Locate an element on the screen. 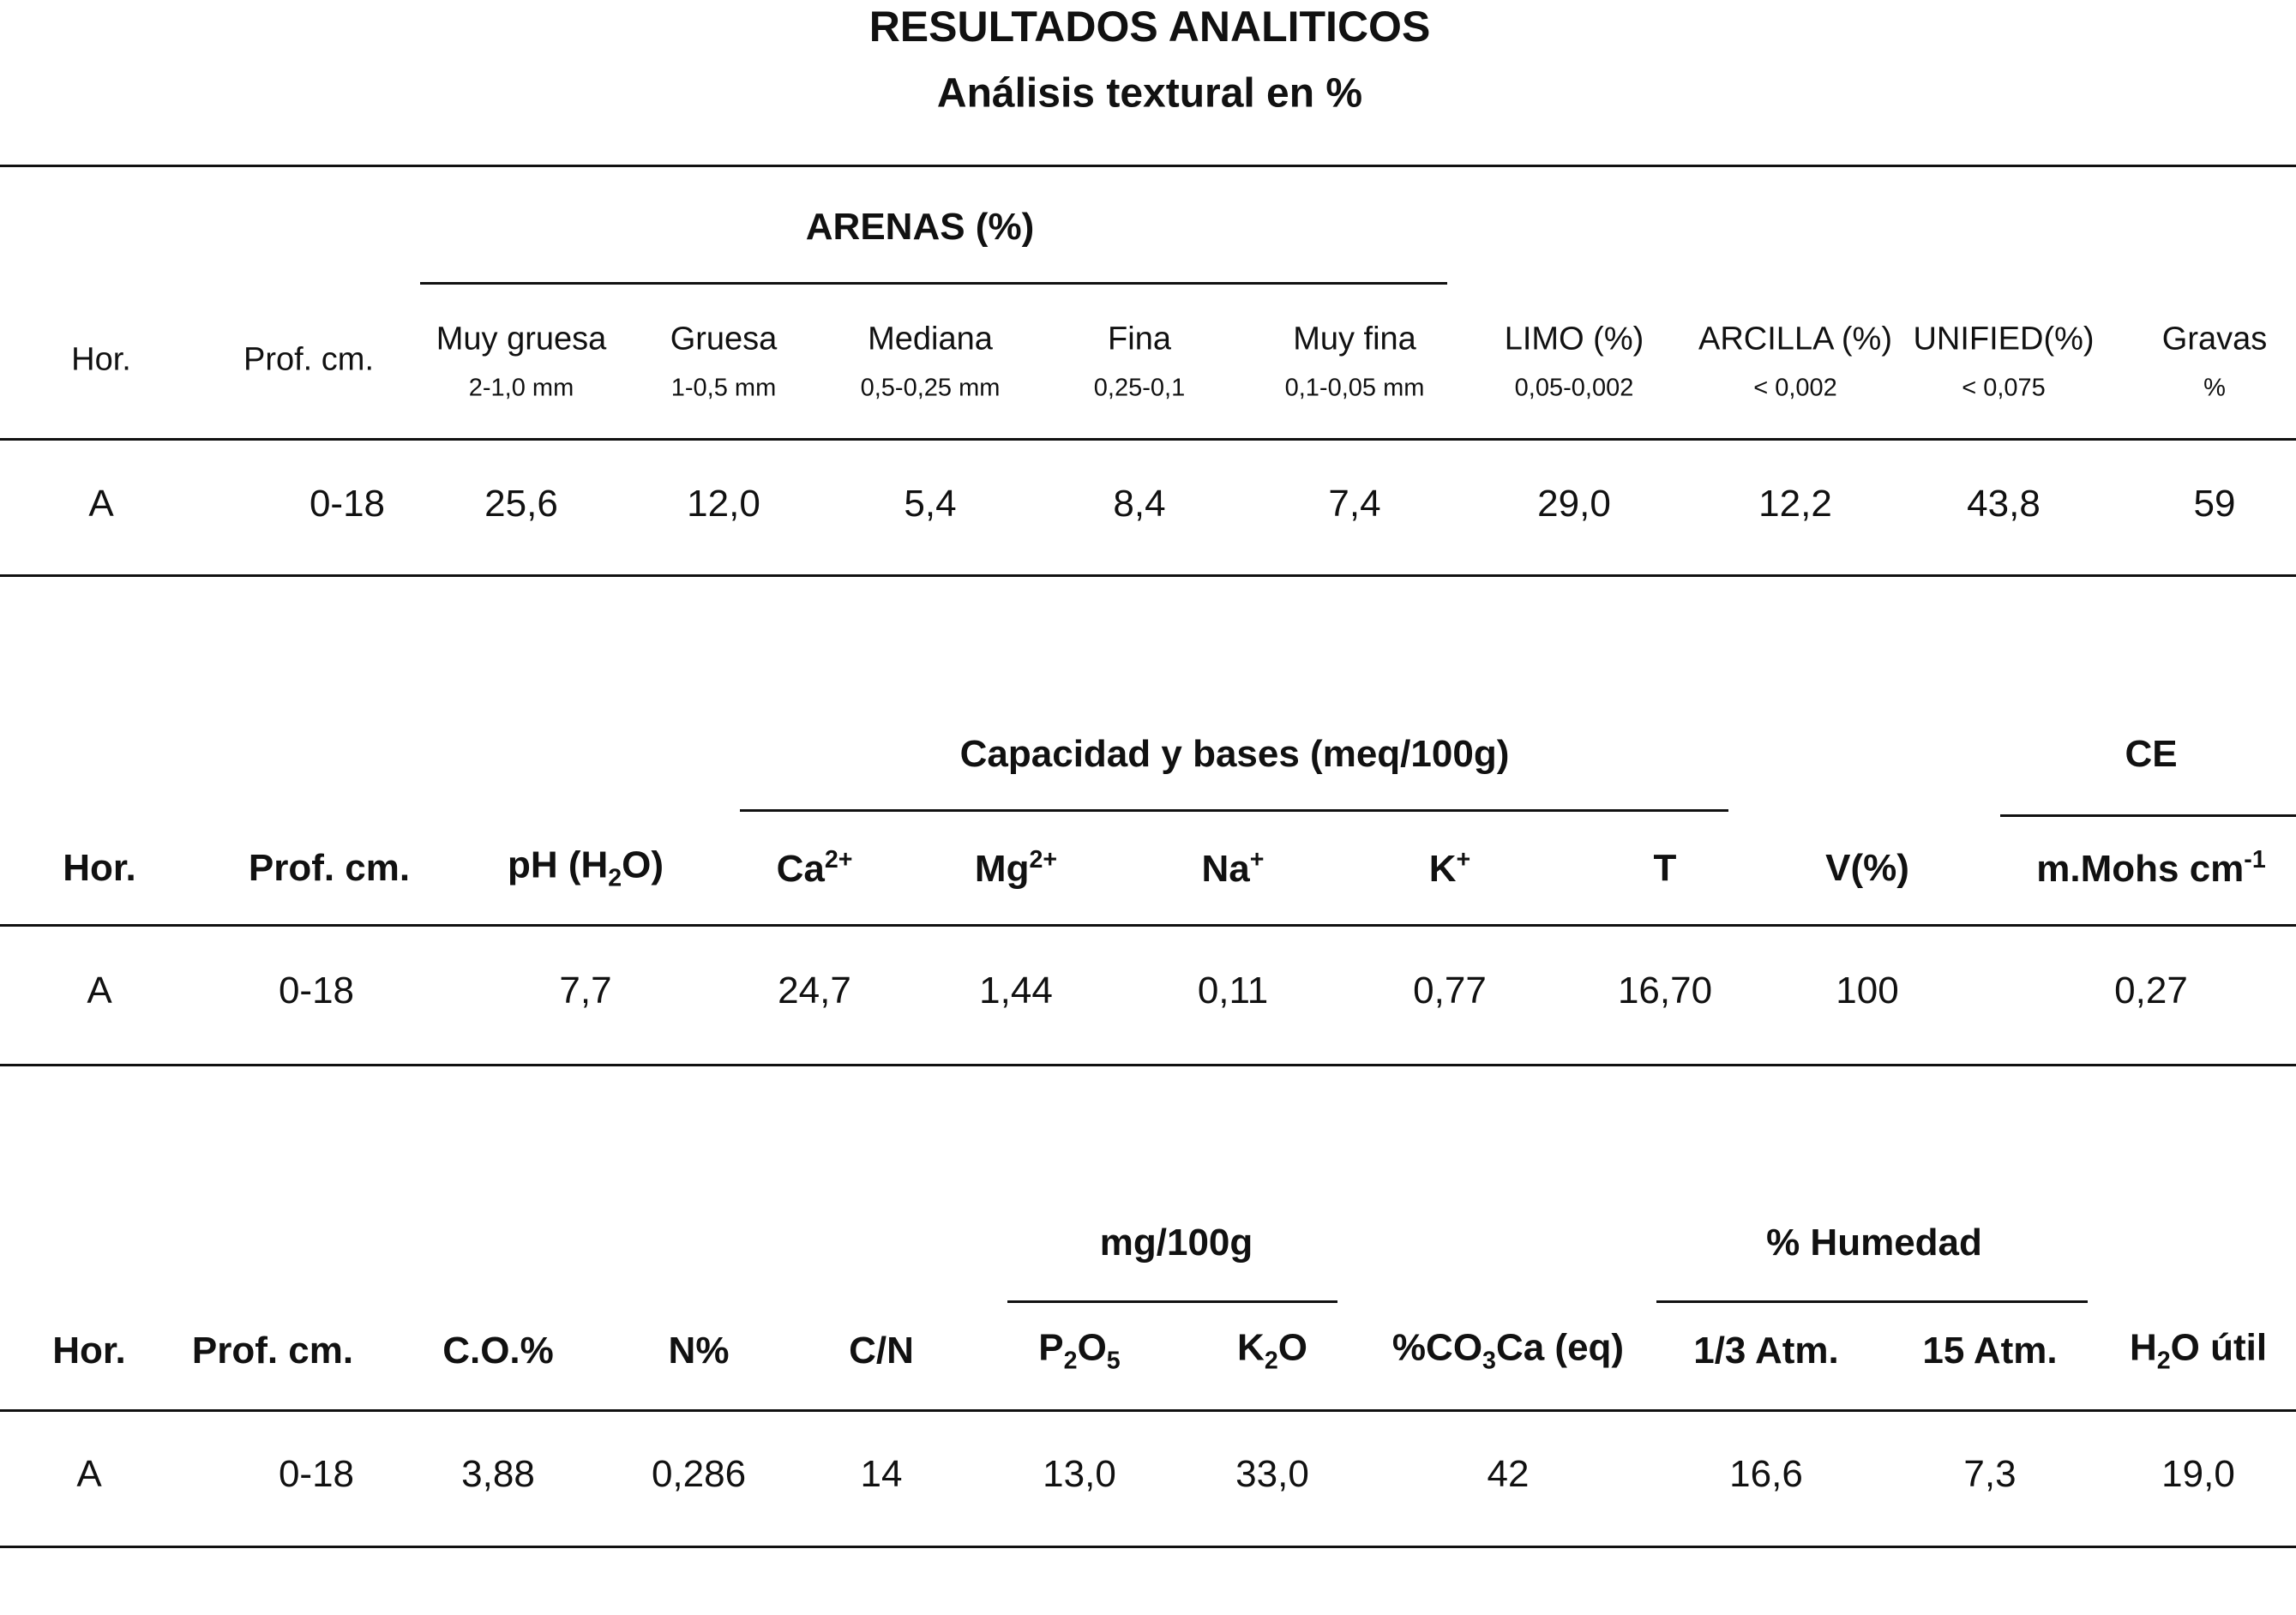  col-sub-arcilla: < 0,002 is located at coordinates (1795, 388).